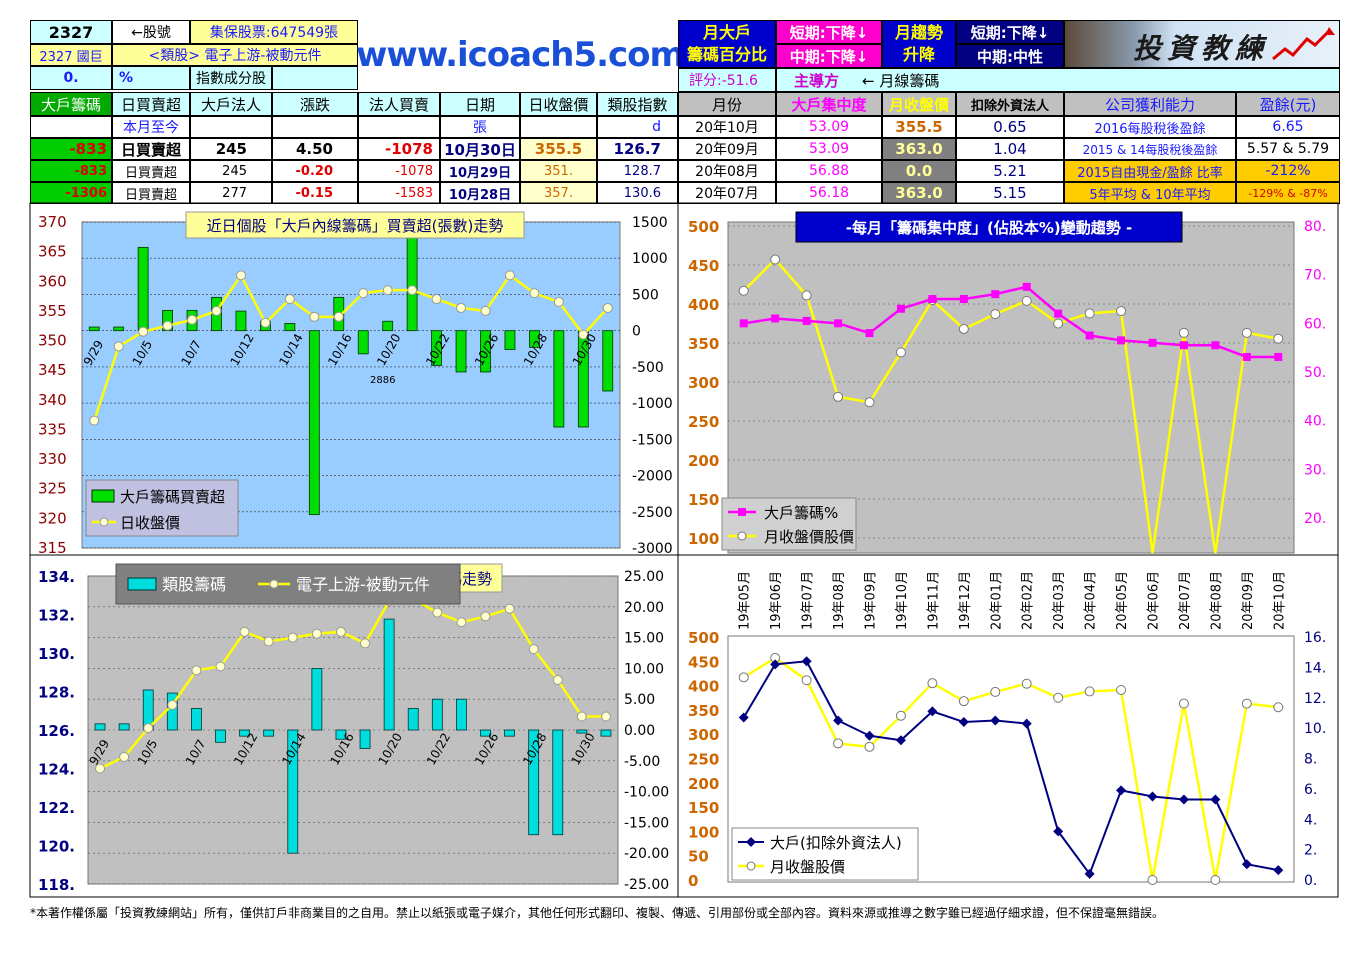 This screenshot has height=967, width=1366. I want to click on chart1-yright-tick: -1500, so click(652, 440).